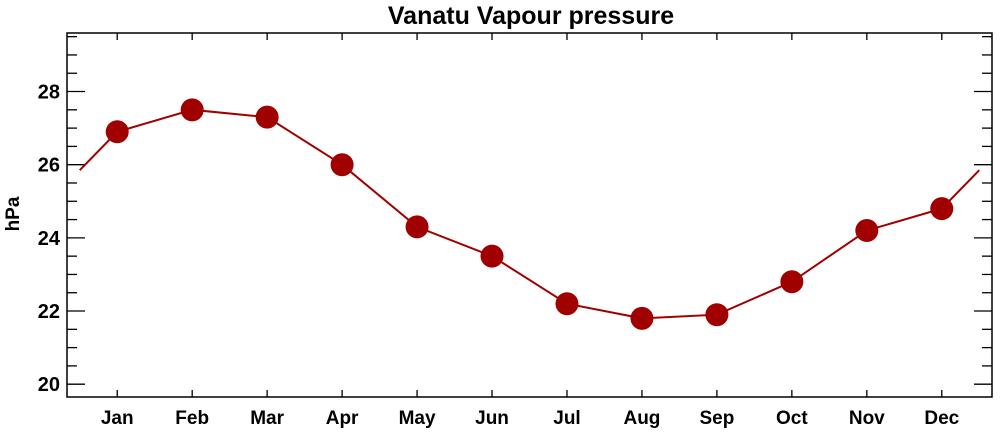 This screenshot has width=1000, height=437. I want to click on x-tick-label: Jan, so click(117, 418).